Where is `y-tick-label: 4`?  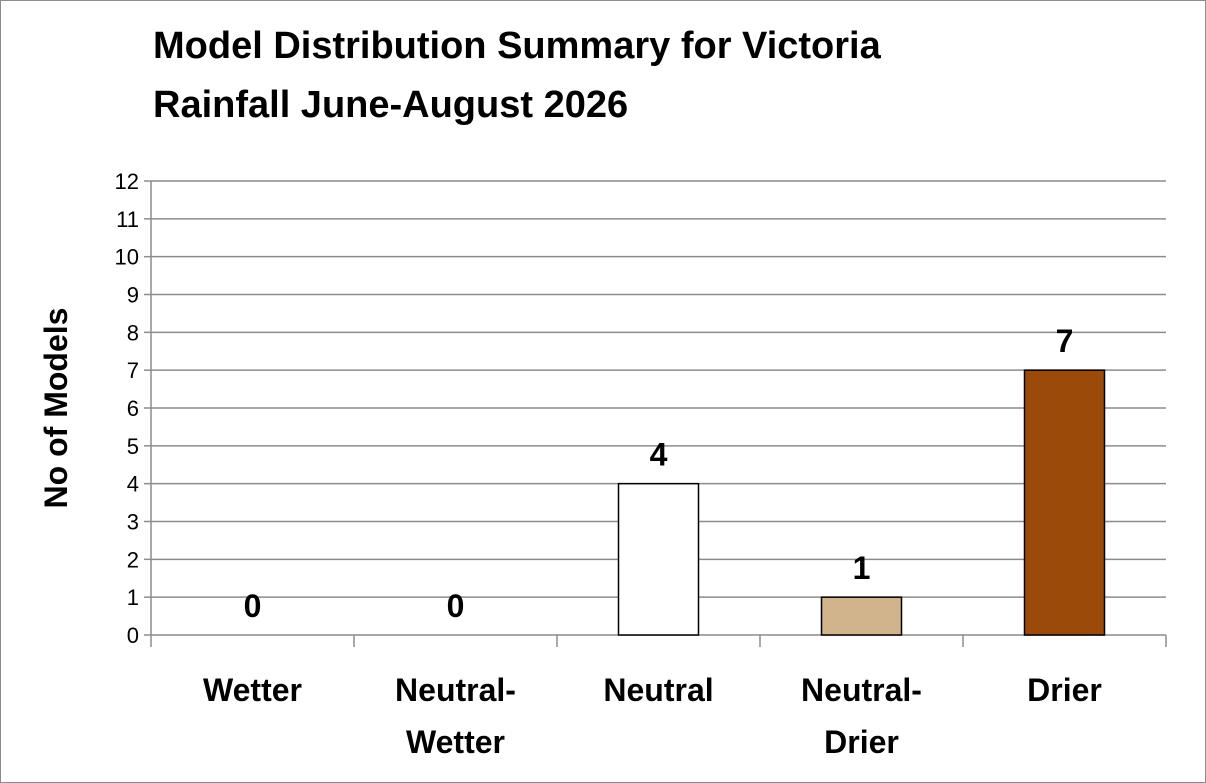 y-tick-label: 4 is located at coordinates (133, 484).